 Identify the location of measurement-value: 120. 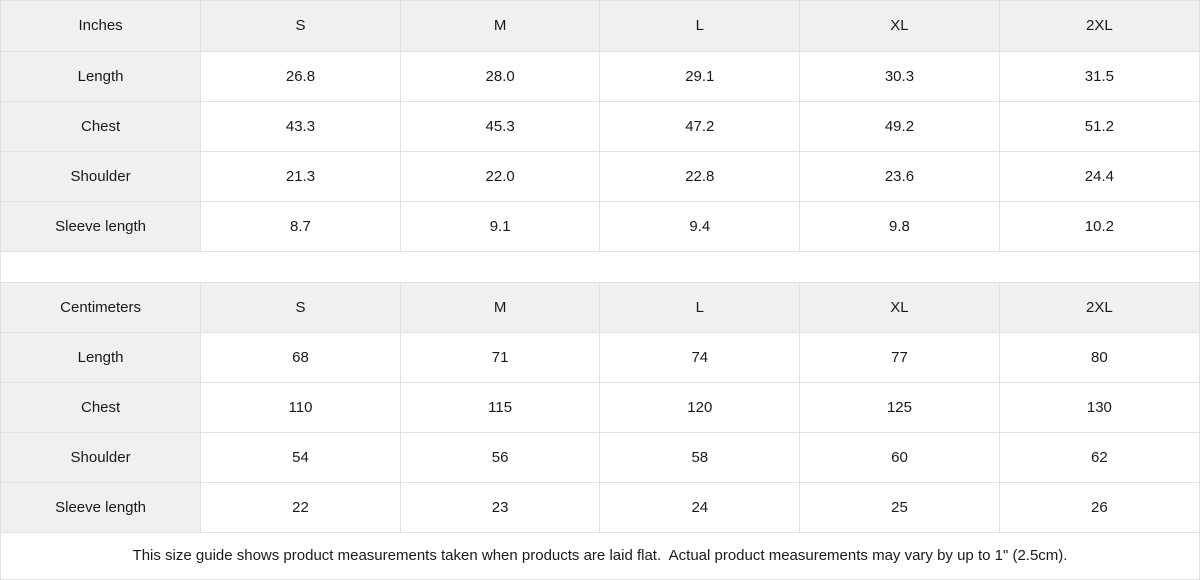
(700, 407).